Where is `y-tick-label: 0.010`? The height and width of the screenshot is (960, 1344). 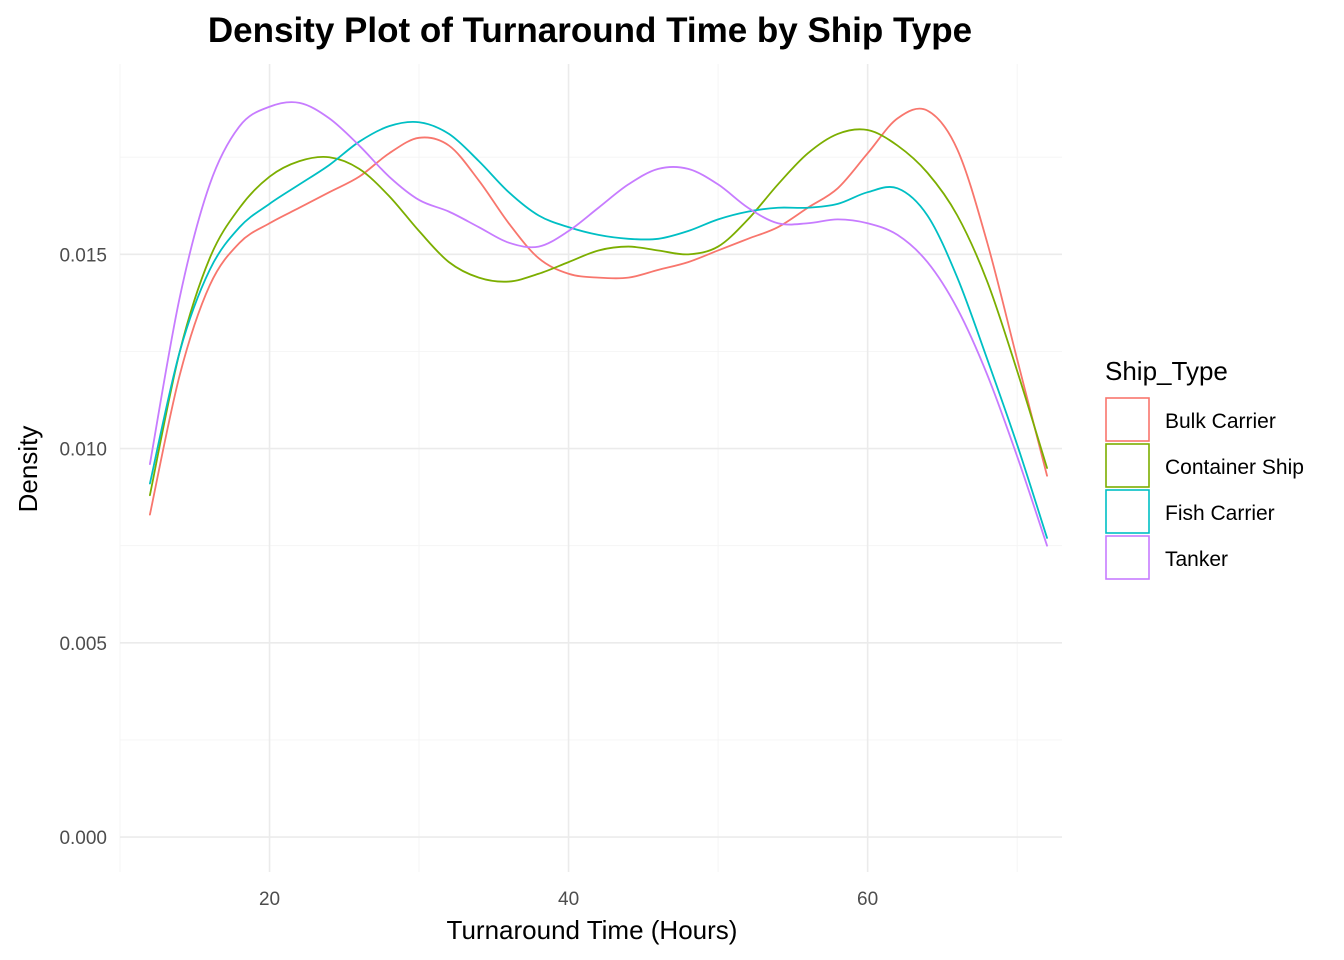 y-tick-label: 0.010 is located at coordinates (83, 450).